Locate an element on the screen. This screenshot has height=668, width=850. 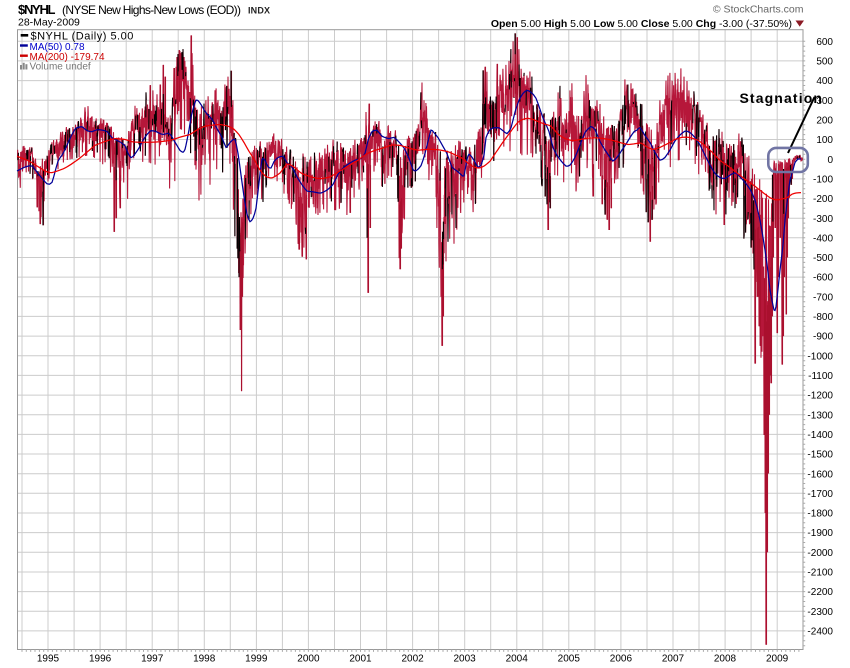
svg-text: -1500 is located at coordinates (820, 455).